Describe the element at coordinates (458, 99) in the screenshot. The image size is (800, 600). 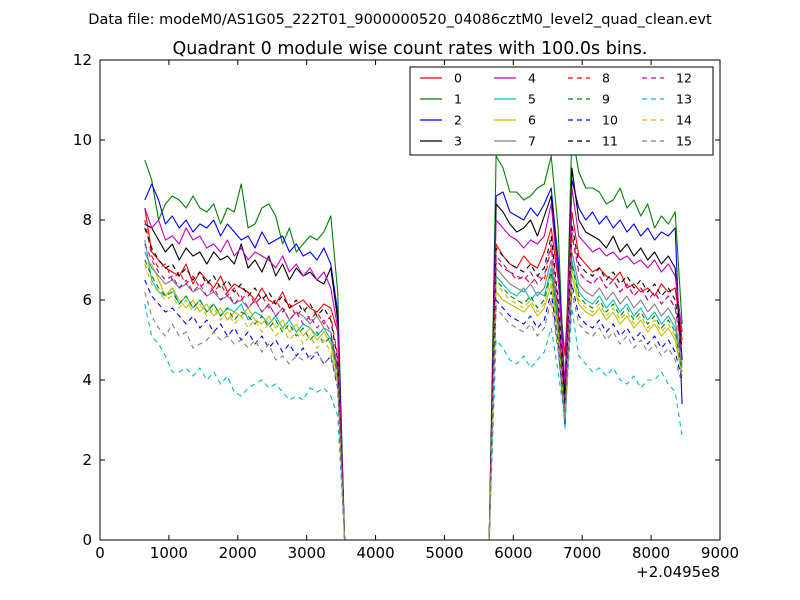
I see `legend-label-1: 1` at that location.